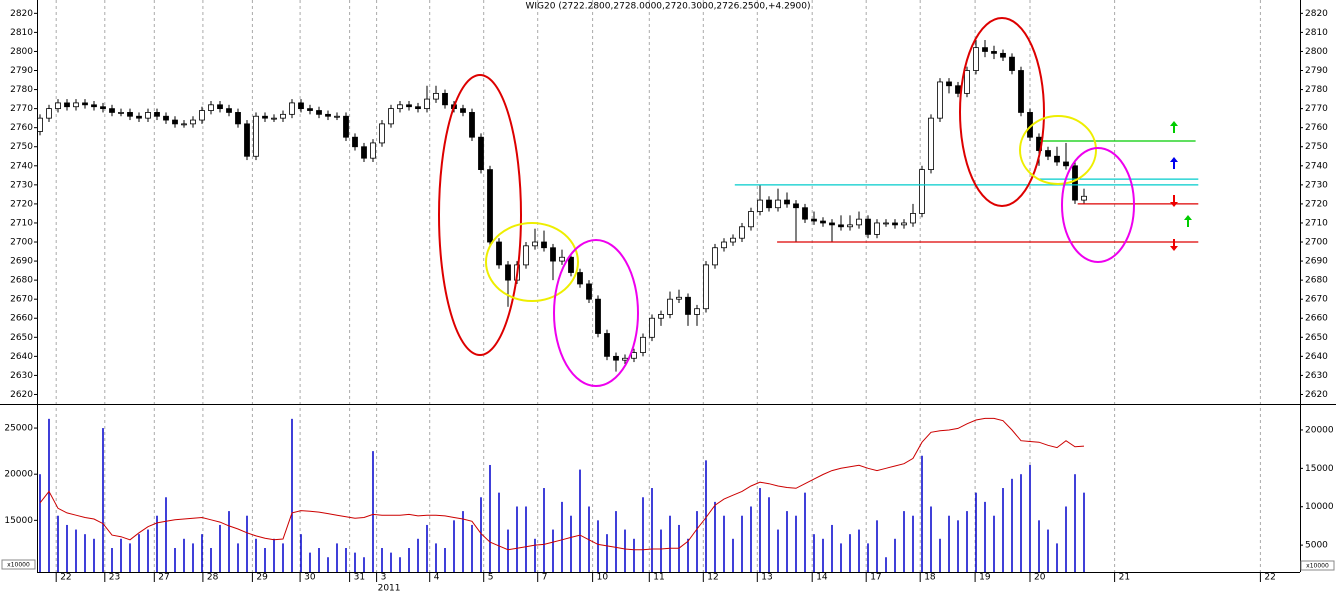  I want to click on y-tick-label: 2760, so click(1316, 128).